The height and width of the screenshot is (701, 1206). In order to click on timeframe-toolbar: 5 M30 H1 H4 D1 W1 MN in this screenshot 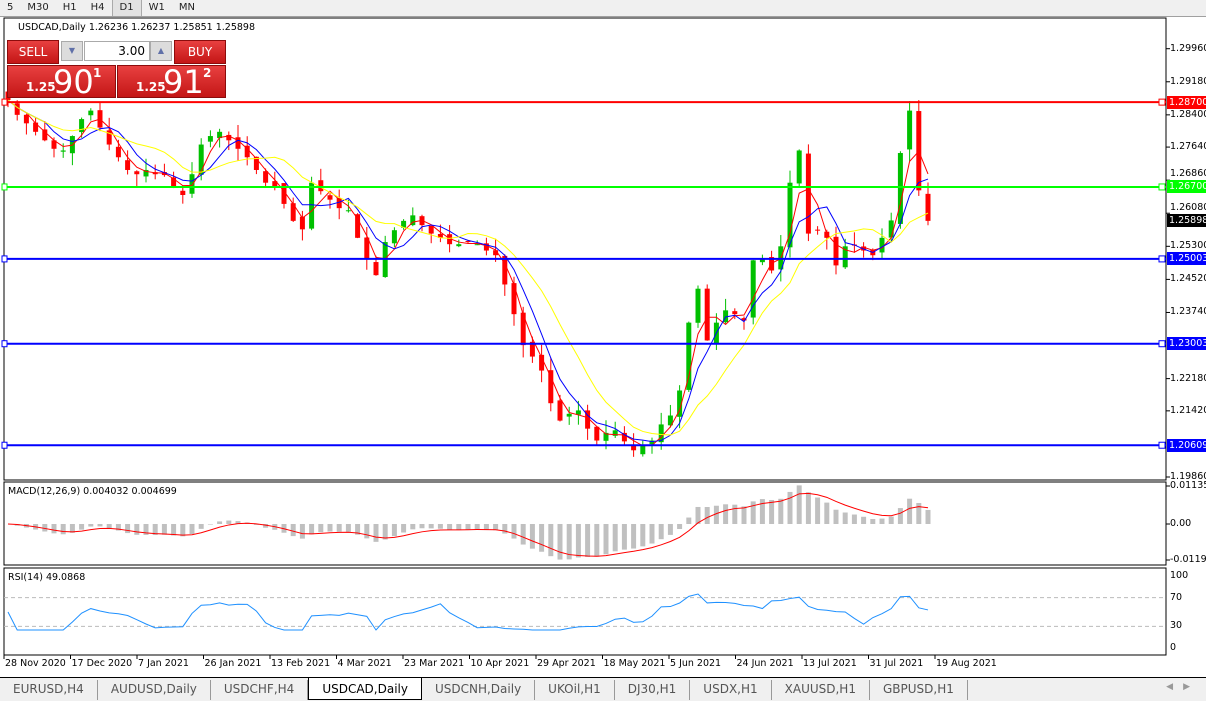, I will do `click(603, 8)`.